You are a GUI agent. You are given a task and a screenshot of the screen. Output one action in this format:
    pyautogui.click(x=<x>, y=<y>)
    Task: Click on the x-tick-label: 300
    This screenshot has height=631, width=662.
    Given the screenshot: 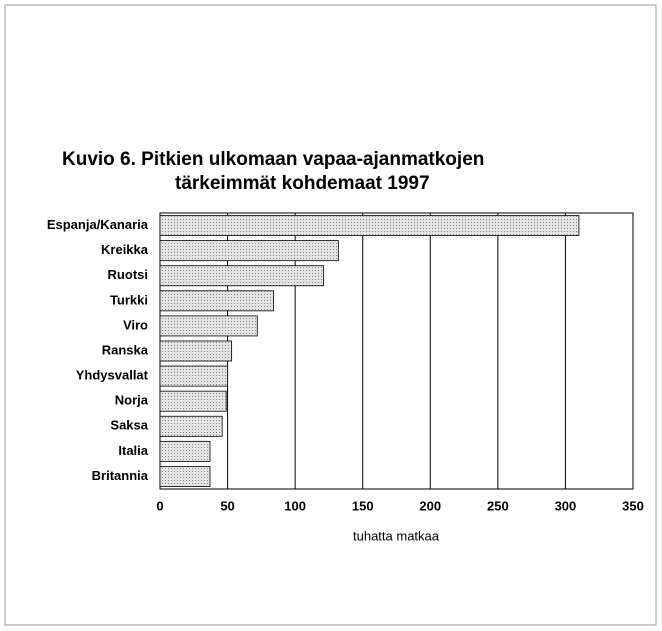 What is the action you would take?
    pyautogui.click(x=566, y=505)
    